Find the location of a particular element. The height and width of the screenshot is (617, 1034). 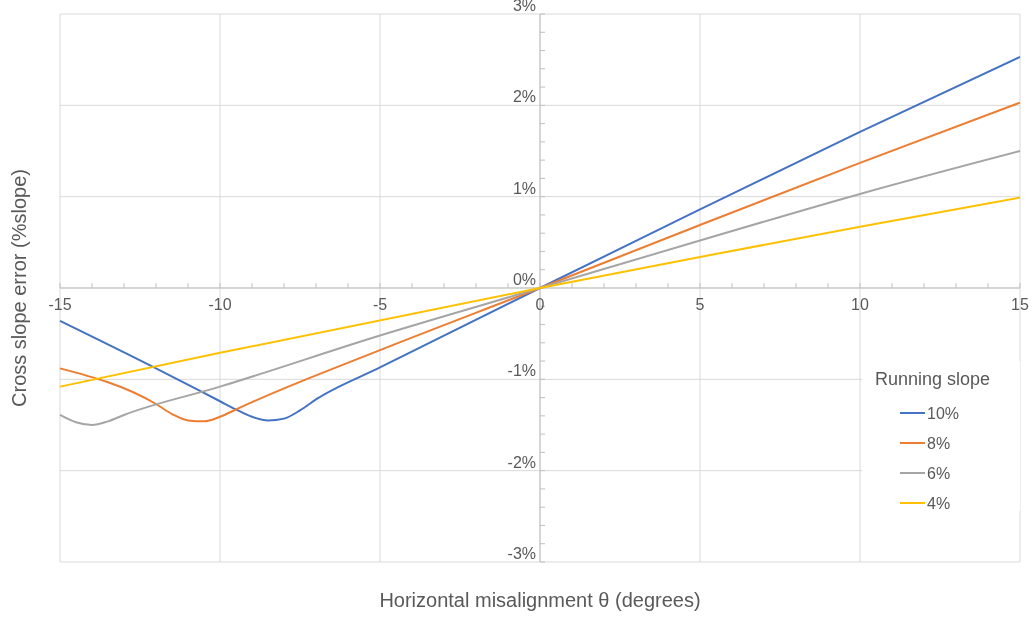

legend-label: 10% is located at coordinates (943, 413).